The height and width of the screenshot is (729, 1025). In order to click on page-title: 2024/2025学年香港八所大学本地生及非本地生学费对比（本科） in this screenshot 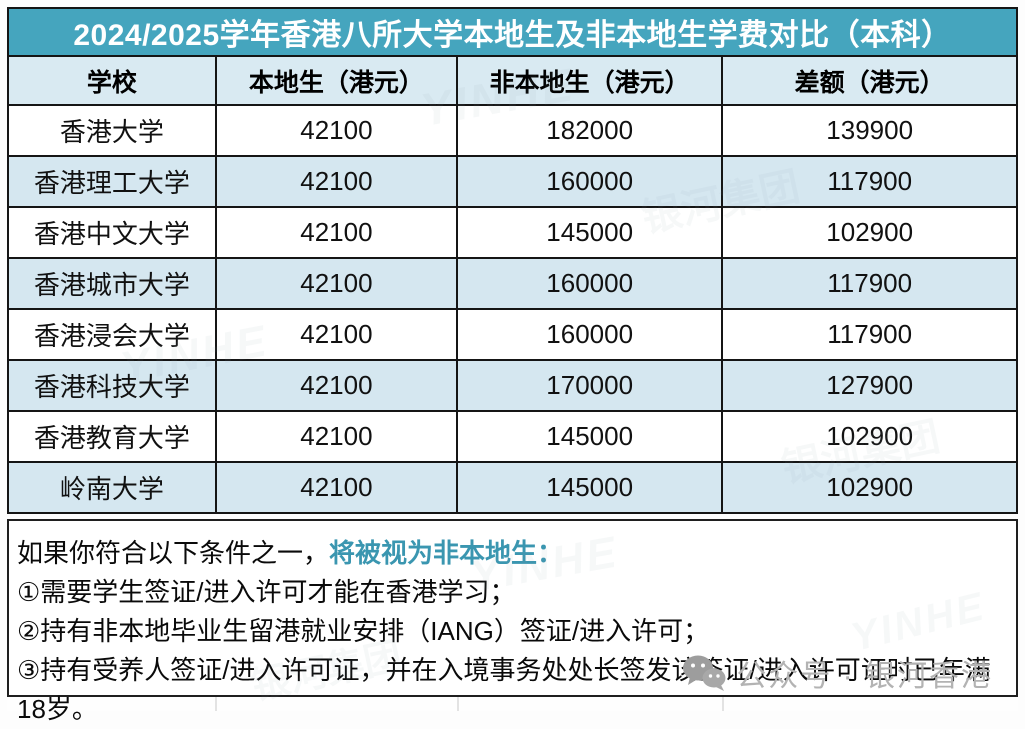, I will do `click(512, 32)`.